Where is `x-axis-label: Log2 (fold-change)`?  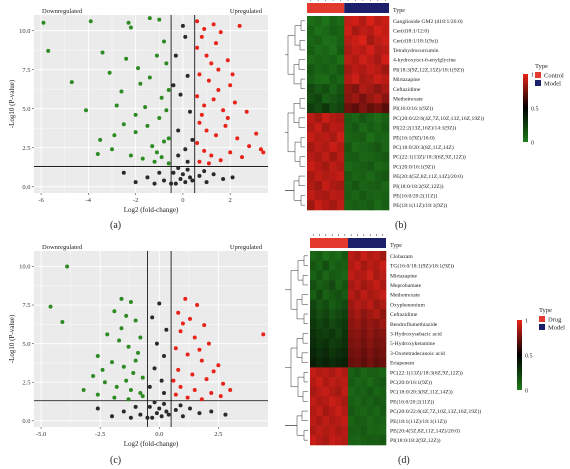
x-axis-label: Log2 (fold-change) is located at coordinates (151, 444).